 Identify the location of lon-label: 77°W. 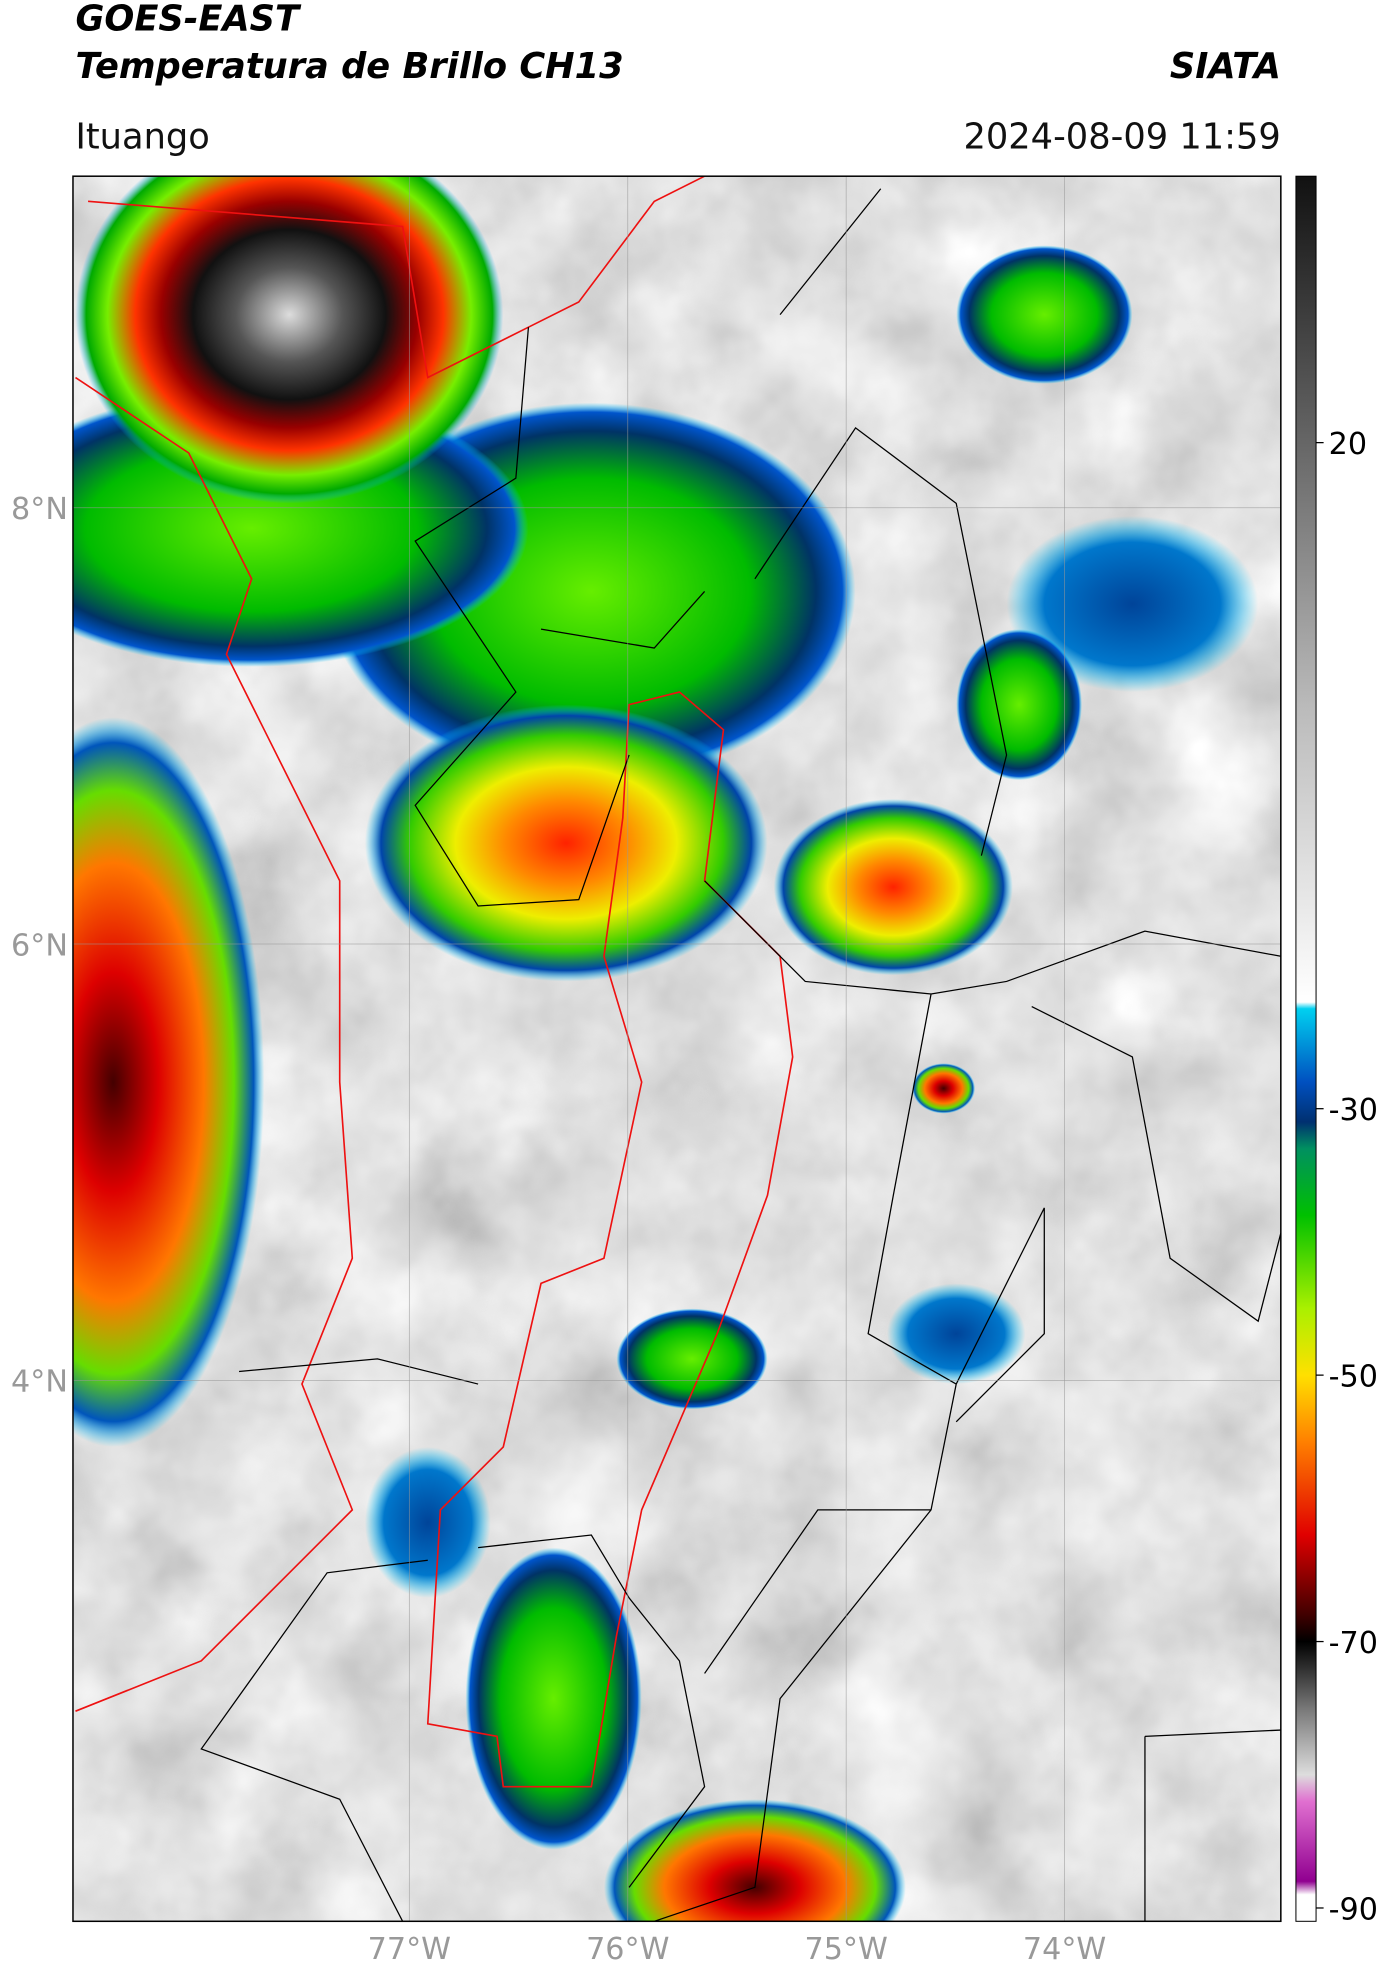
(409, 1949).